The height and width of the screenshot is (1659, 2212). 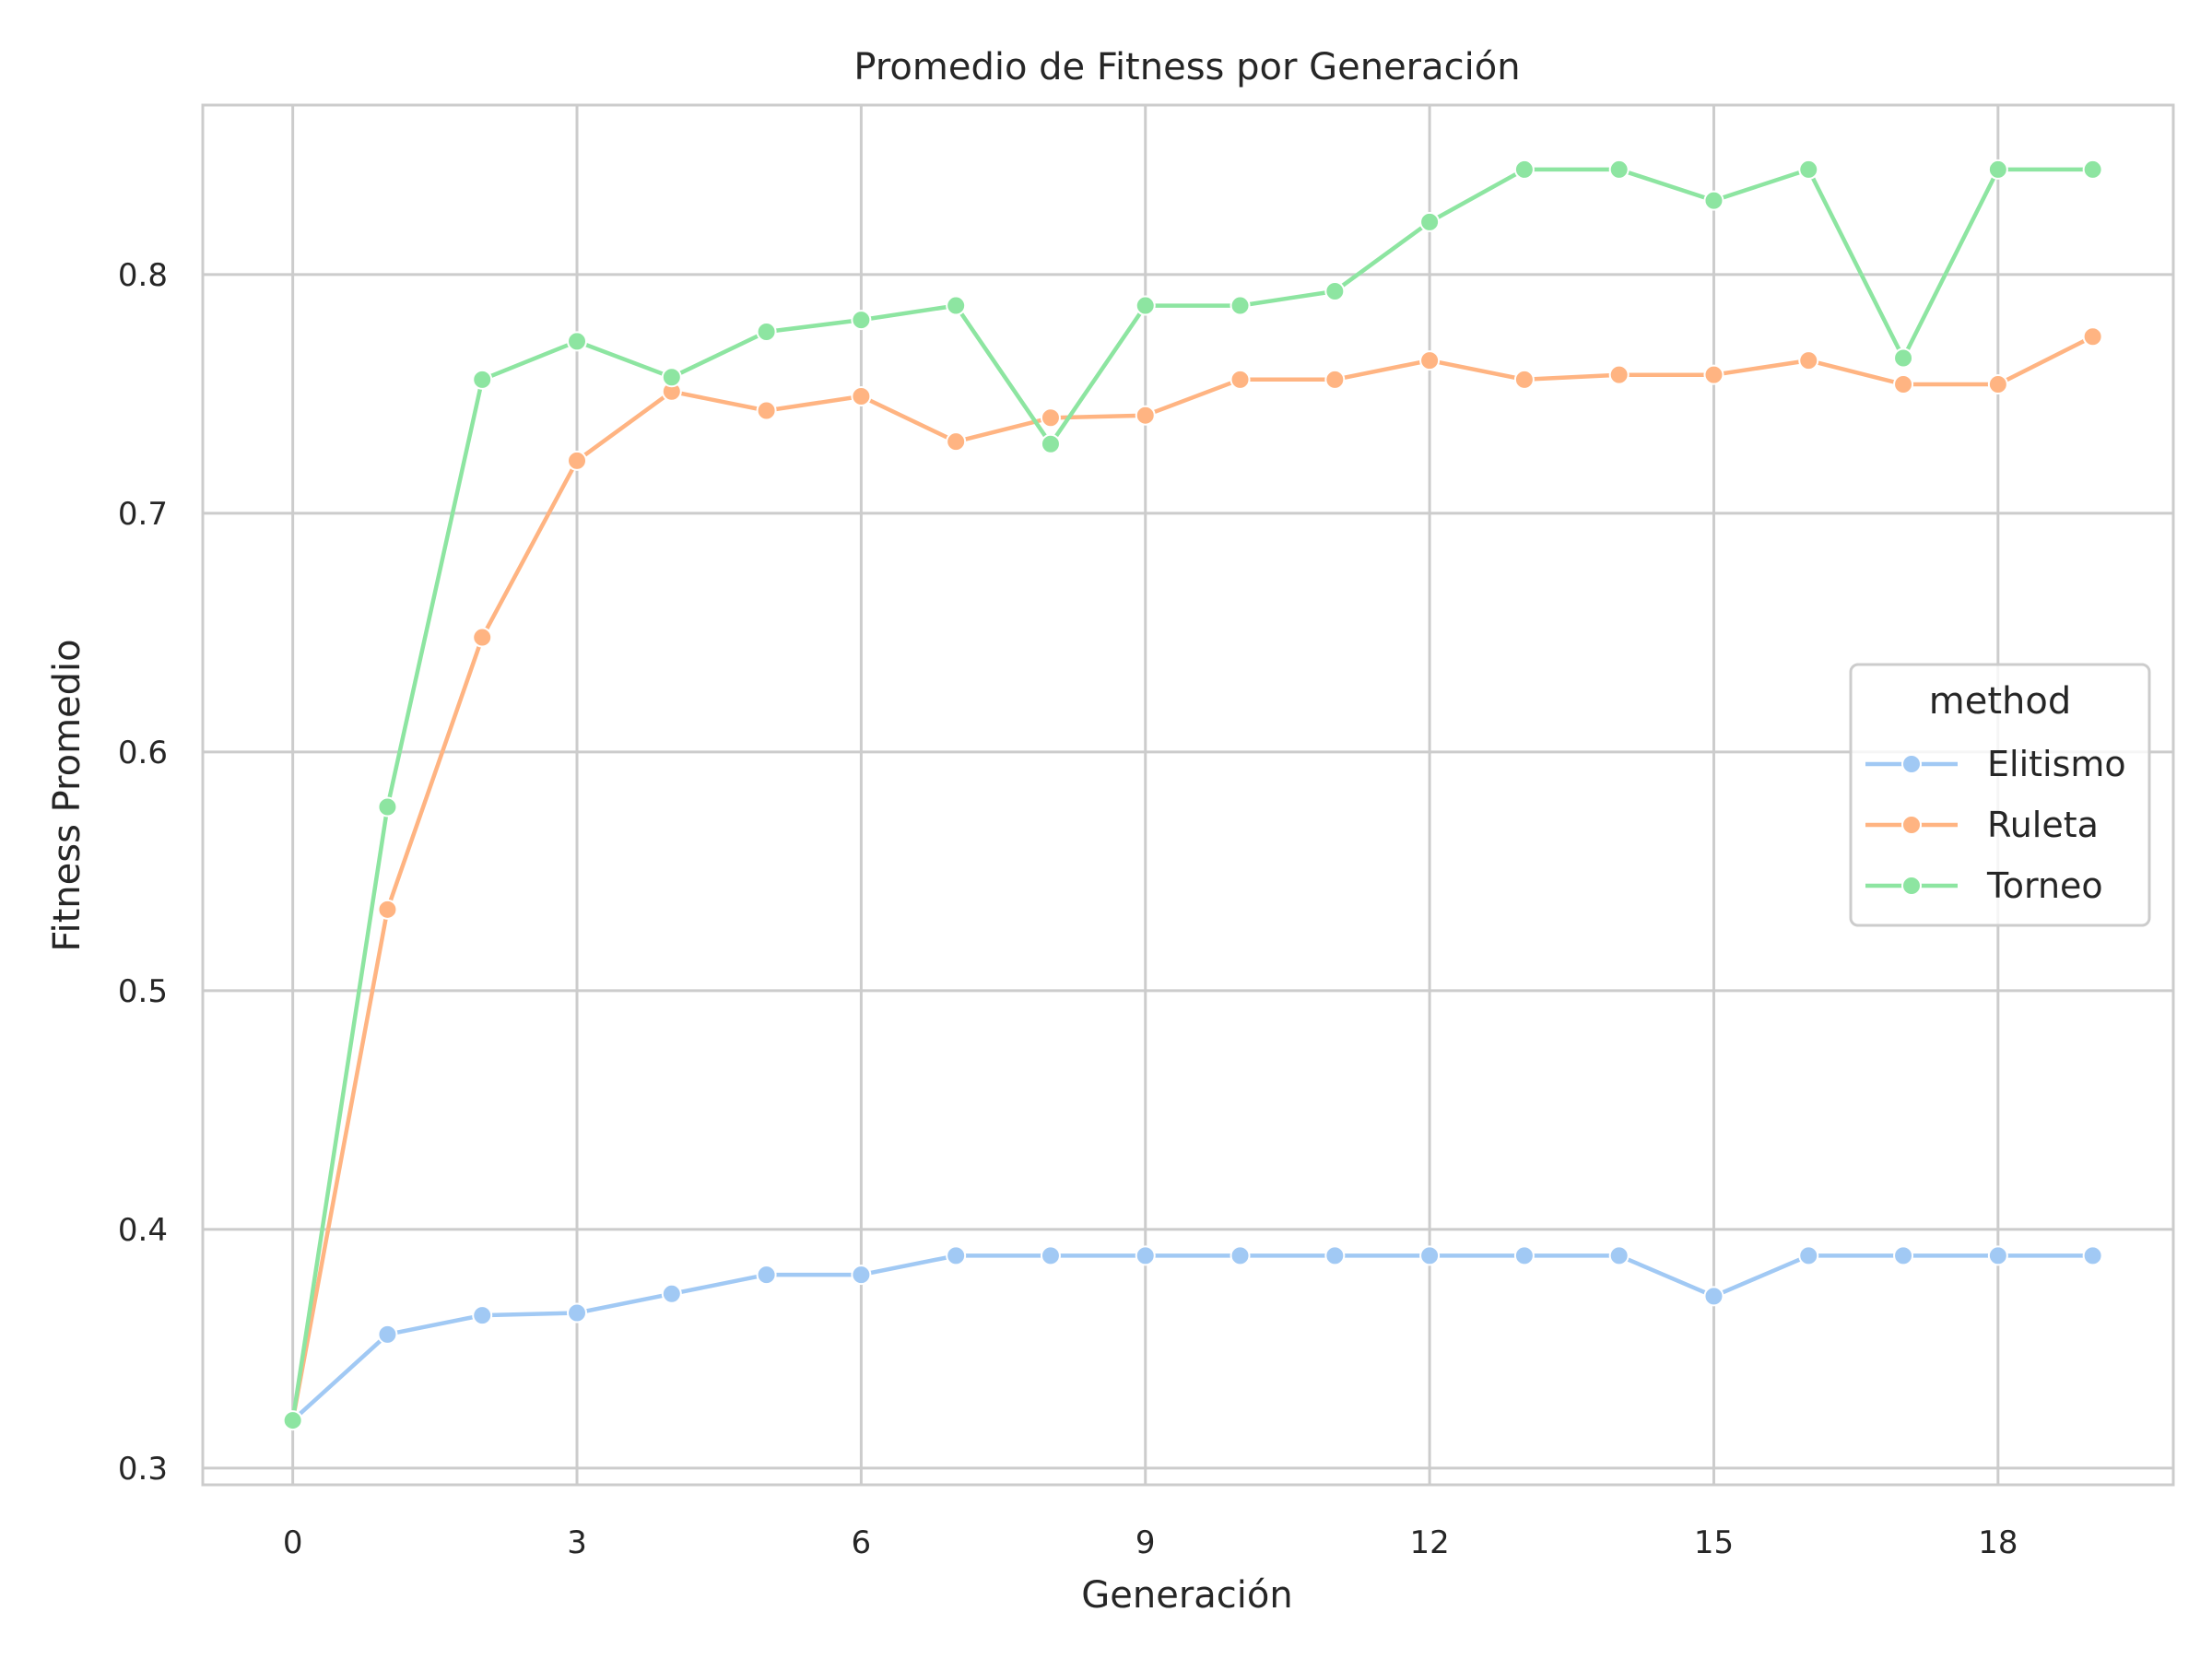 What do you see at coordinates (1984, 885) in the screenshot?
I see `legend-item-torneo: Torneo` at bounding box center [1984, 885].